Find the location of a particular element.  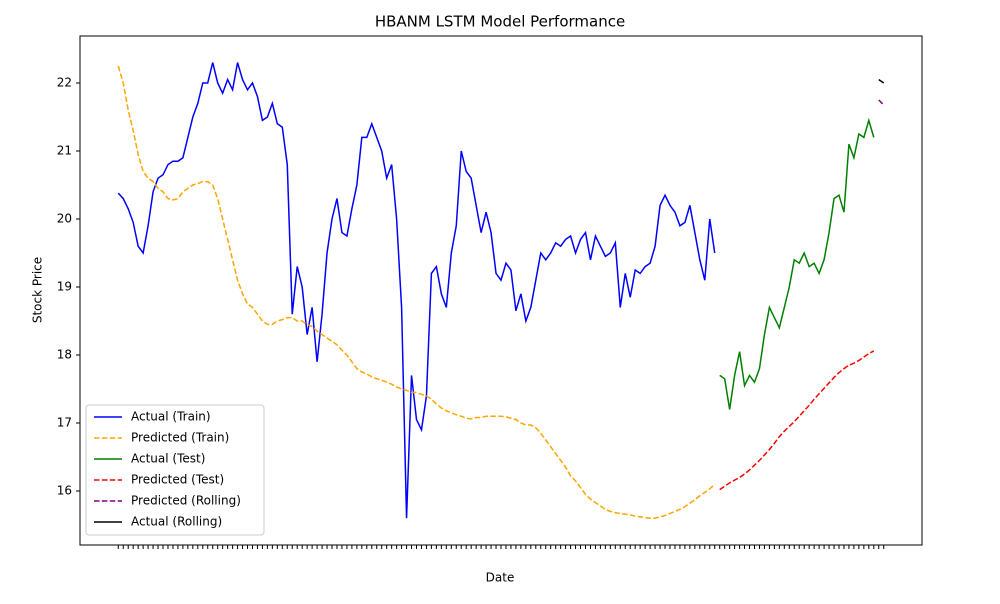

legend-label: Predicted (Rolling) is located at coordinates (186, 501).